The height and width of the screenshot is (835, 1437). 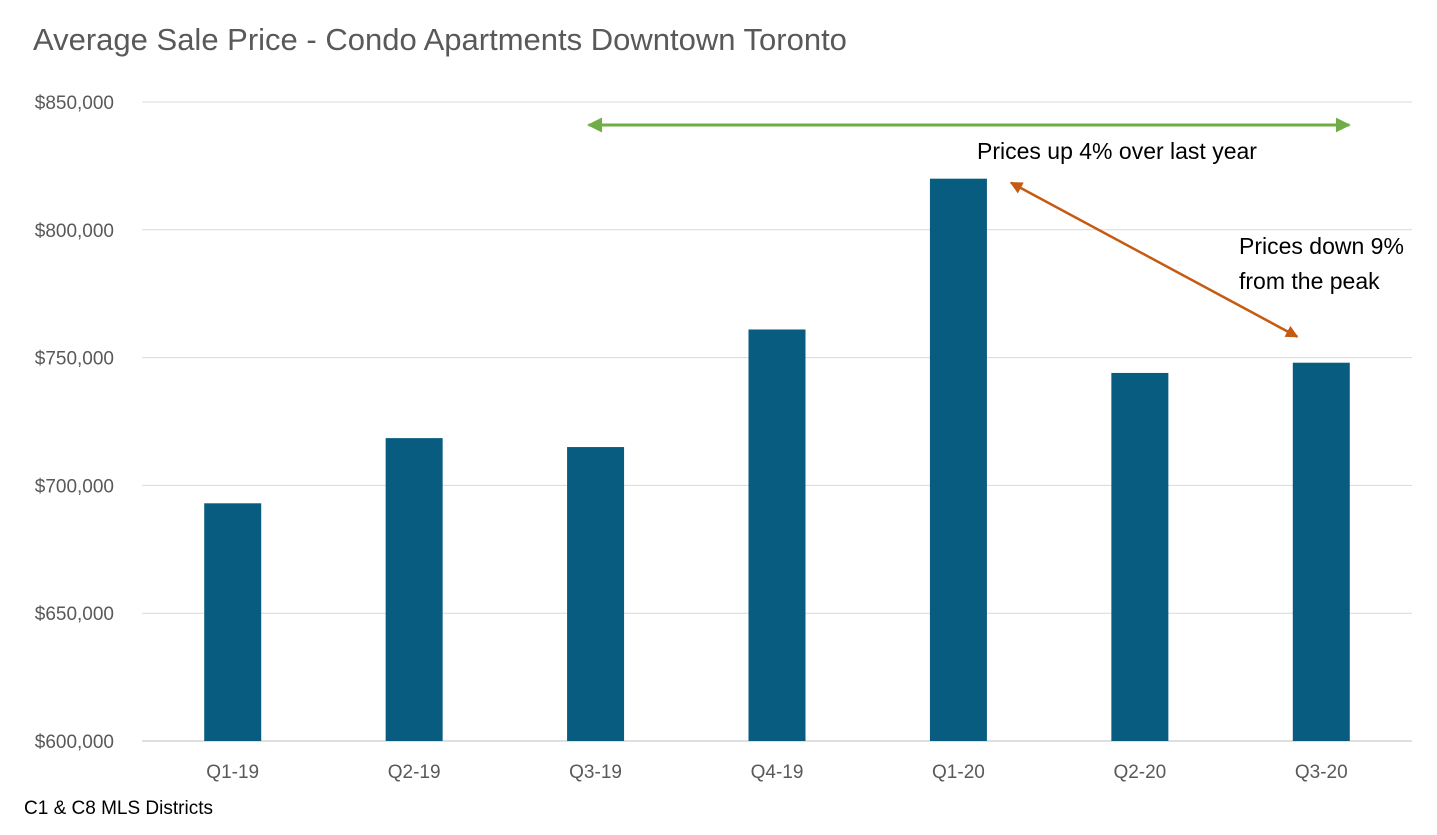 I want to click on peak-arrow, so click(x=1154, y=259).